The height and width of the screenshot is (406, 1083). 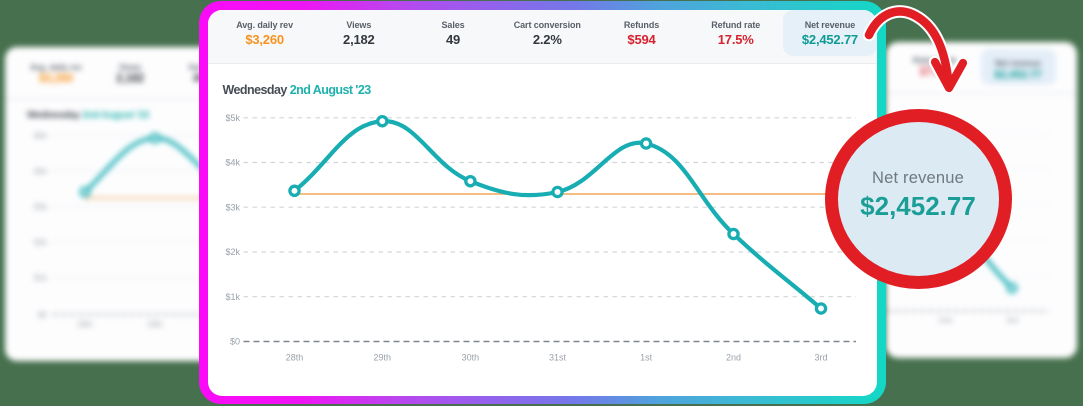 What do you see at coordinates (646, 357) in the screenshot?
I see `svg-text: 1st` at bounding box center [646, 357].